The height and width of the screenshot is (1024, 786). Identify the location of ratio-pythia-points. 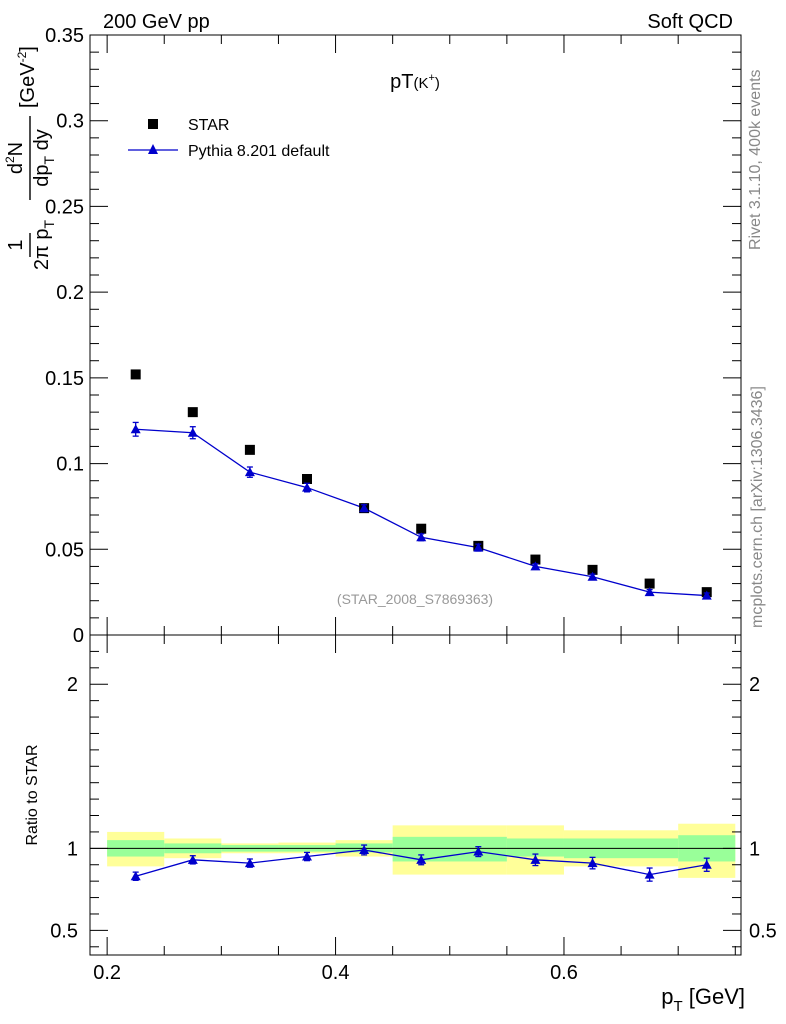
(421, 863).